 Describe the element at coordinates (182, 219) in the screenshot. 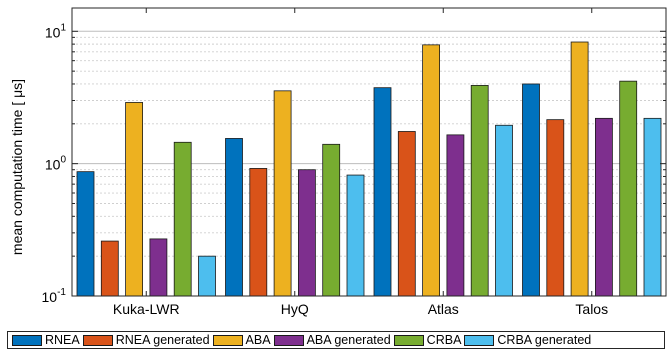

I see `bar-crba-kuka-lwr` at that location.